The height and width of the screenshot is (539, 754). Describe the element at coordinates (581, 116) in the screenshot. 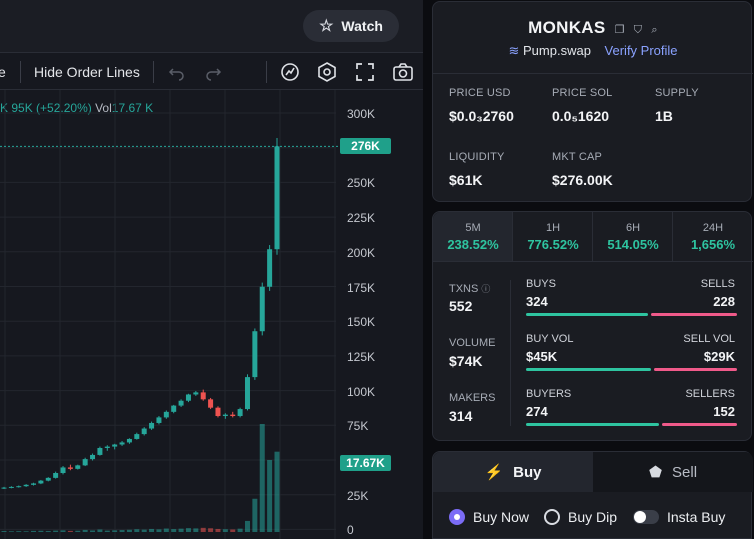

I see `price-sol-value: 0.0₅1620` at that location.